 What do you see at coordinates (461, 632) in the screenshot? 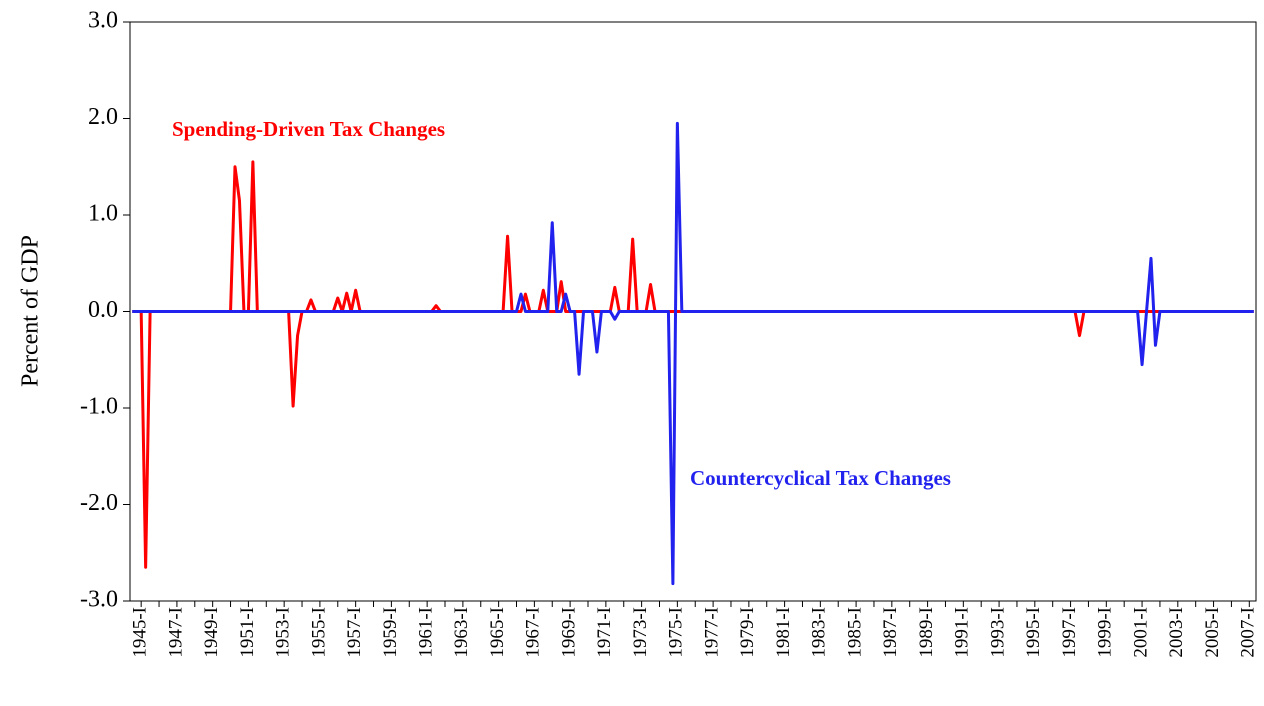
I see `x-tick-label: 1963-I` at bounding box center [461, 632].